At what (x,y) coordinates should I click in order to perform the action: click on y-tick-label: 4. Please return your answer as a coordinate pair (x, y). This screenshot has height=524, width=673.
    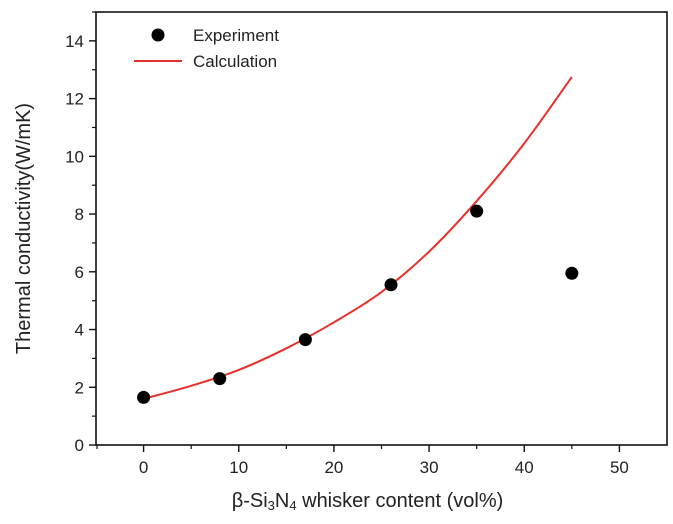
    Looking at the image, I should click on (79, 330).